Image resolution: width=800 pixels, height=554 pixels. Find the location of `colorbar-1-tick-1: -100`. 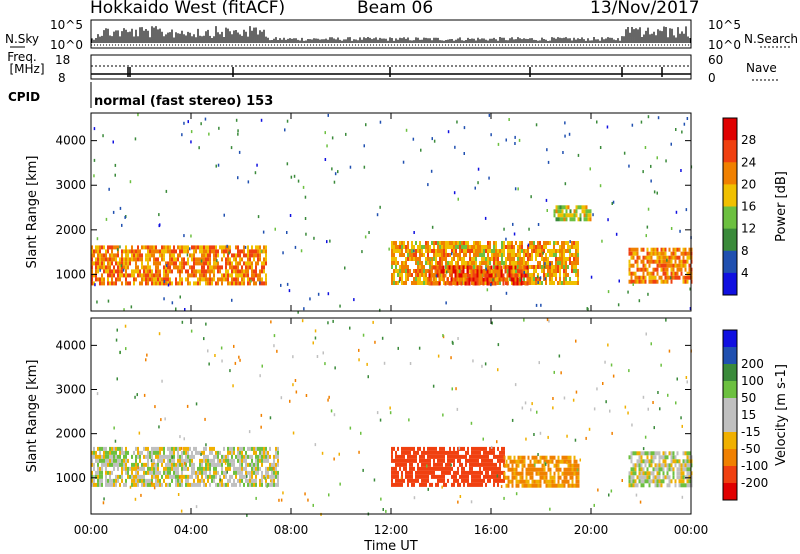

colorbar-1-tick-1: -100 is located at coordinates (754, 466).